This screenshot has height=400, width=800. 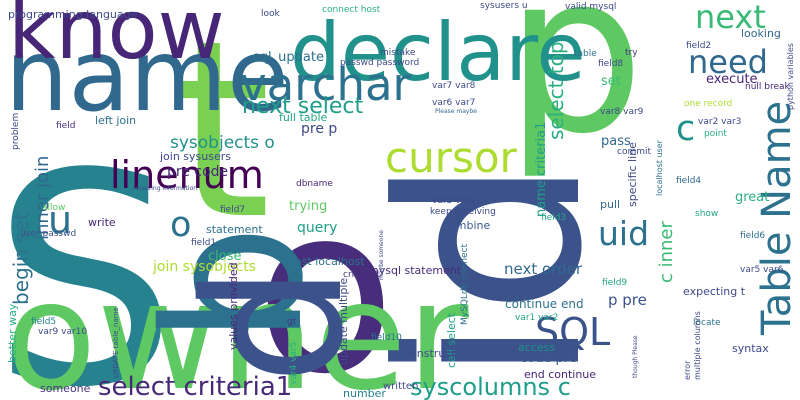 I want to click on cloud-word-specific-line: specific line, so click(x=632, y=174).